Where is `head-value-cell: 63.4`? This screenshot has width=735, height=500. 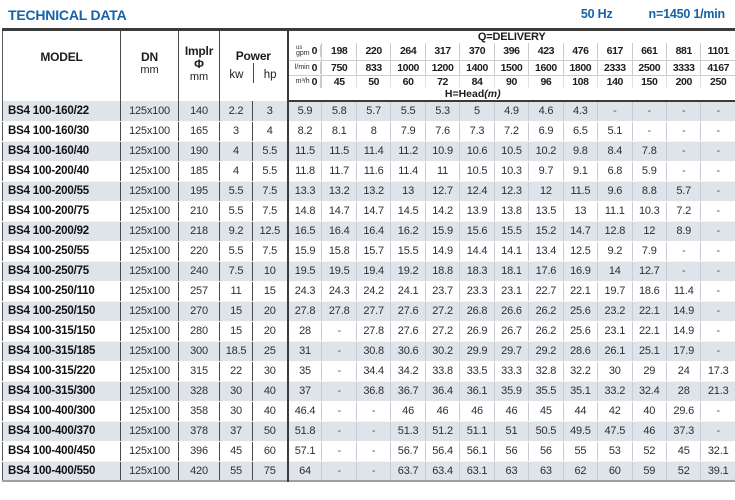 head-value-cell: 63.4 is located at coordinates (443, 471).